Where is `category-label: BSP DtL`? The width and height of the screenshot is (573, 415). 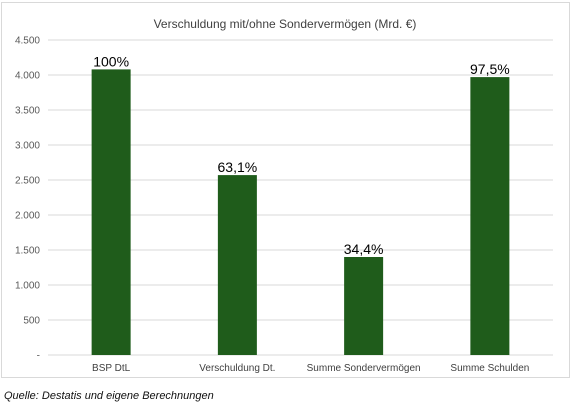 category-label: BSP DtL is located at coordinates (111, 368).